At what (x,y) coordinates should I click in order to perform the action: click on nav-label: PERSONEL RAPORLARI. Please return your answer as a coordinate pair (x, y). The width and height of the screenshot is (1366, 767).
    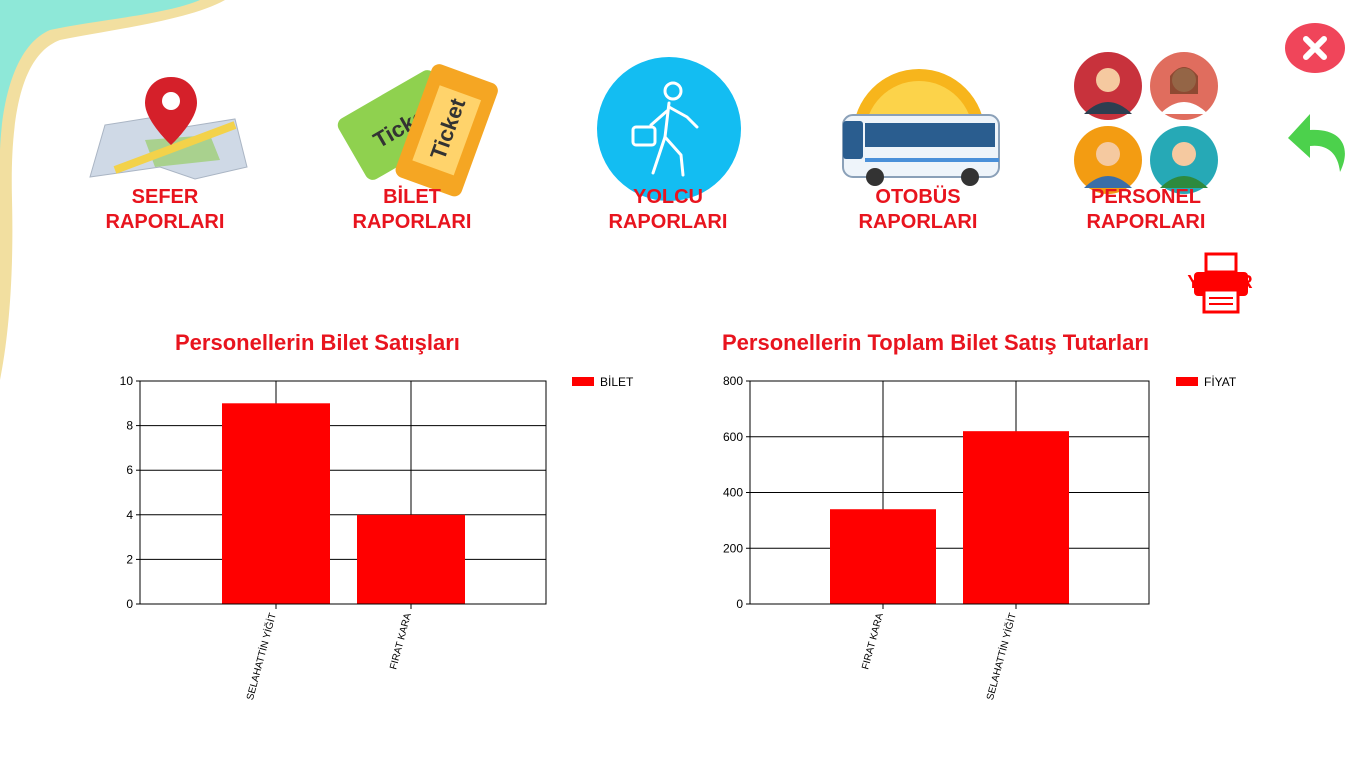
    Looking at the image, I should click on (1146, 209).